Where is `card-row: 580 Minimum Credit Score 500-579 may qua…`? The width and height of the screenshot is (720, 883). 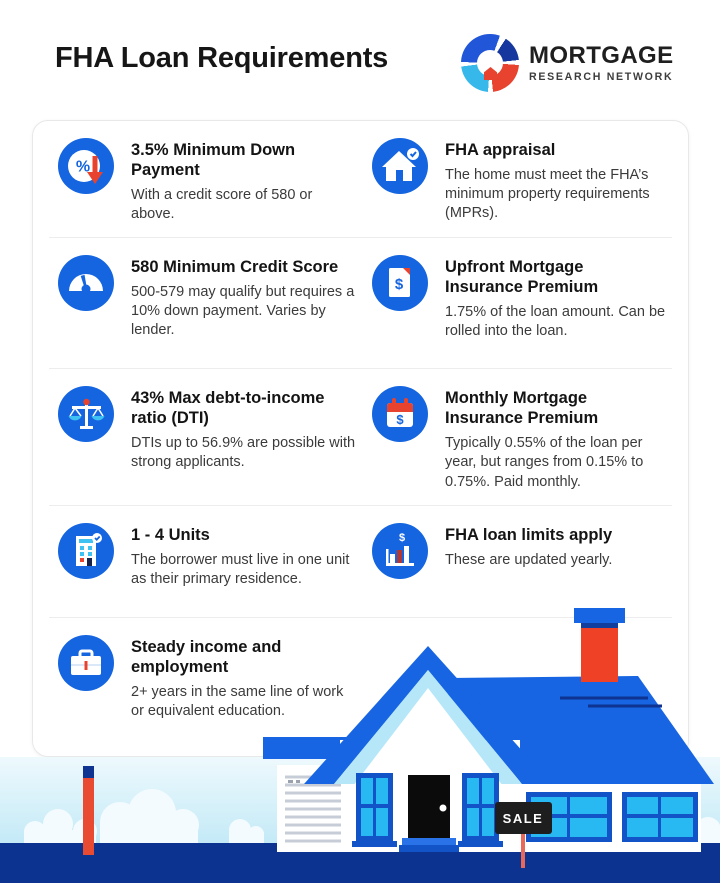 card-row: 580 Minimum Credit Score 500-579 may qua… is located at coordinates (360, 303).